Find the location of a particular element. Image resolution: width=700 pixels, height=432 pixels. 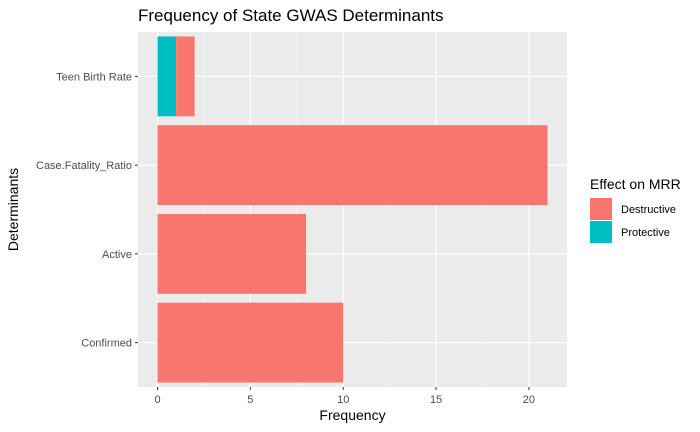

y-tick-label: Case.Fatality_Ratio is located at coordinates (84, 166).